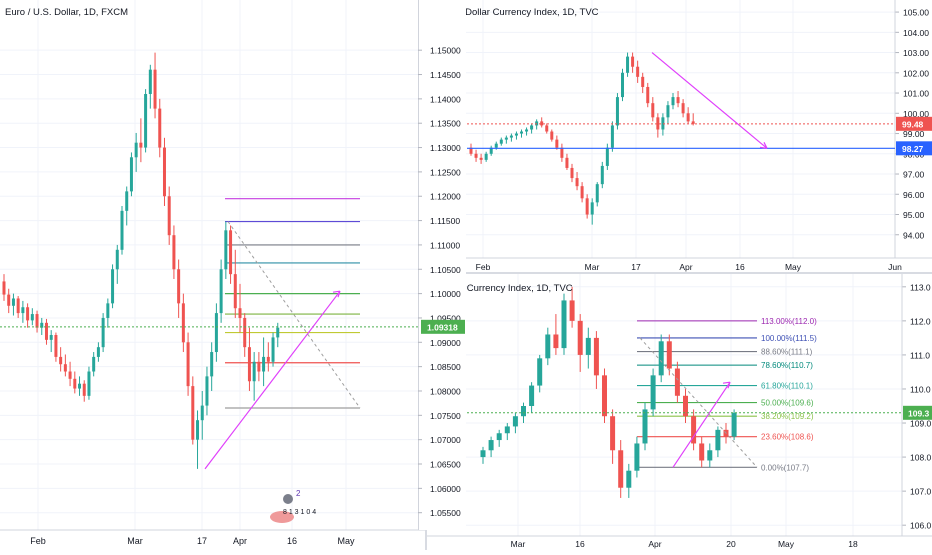 Image resolution: width=932 pixels, height=555 pixels. Describe the element at coordinates (679, 273) in the screenshot. I see `pane-divider-horizontal` at that location.